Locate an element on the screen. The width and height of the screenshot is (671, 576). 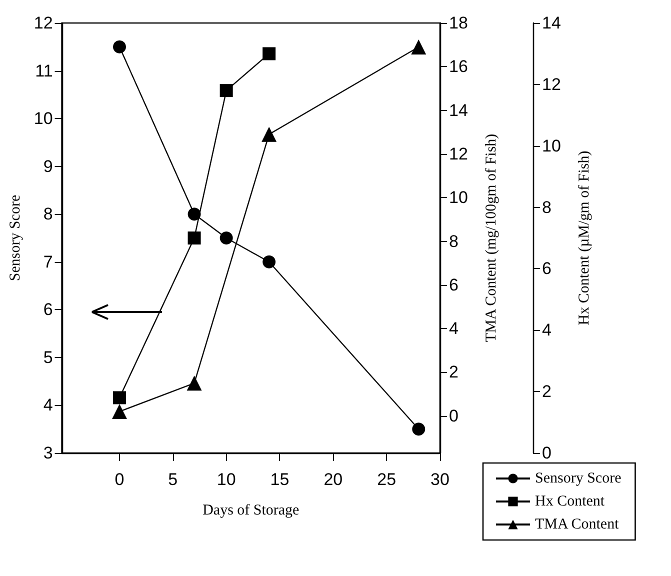
legend-label: TMA Content is located at coordinates (577, 524).